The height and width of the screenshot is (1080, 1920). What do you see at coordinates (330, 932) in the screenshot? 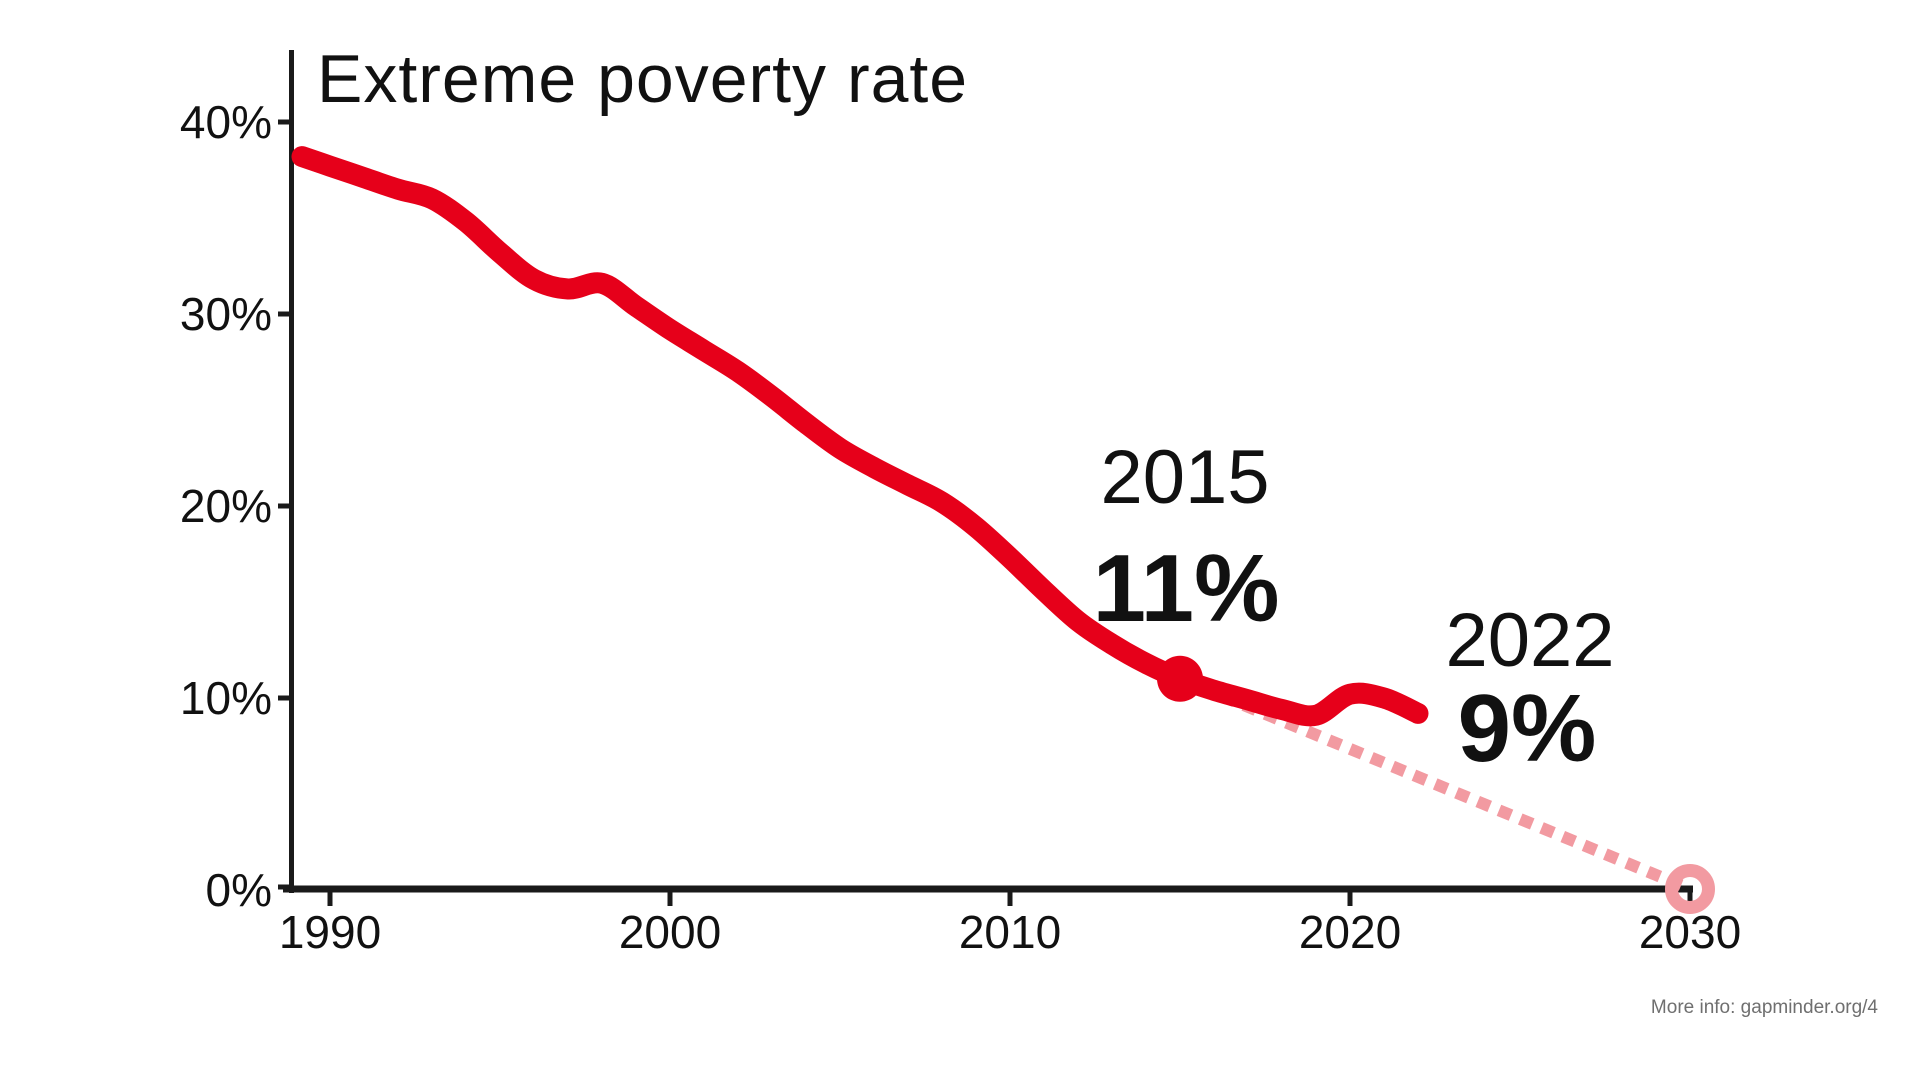
I see `x-tick-label-1990: 1990` at bounding box center [330, 932].